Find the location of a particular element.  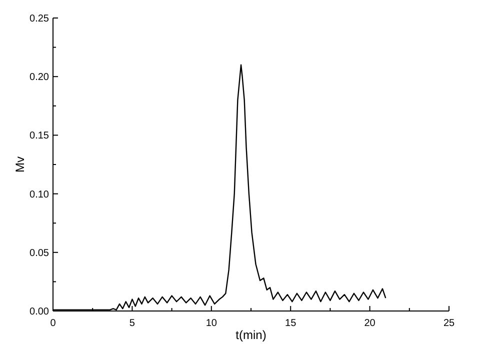

x-axis-title: t(min) is located at coordinates (251, 335).